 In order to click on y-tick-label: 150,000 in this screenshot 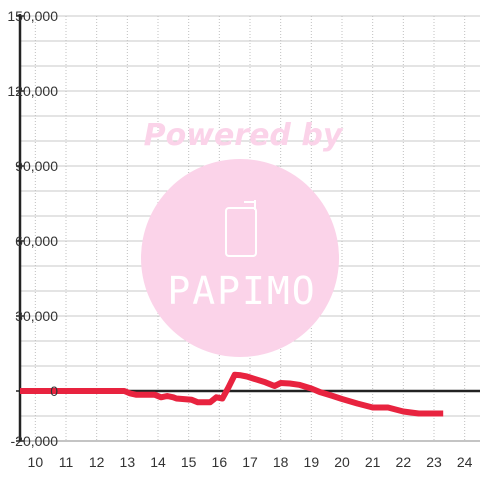, I will do `click(32, 16)`.